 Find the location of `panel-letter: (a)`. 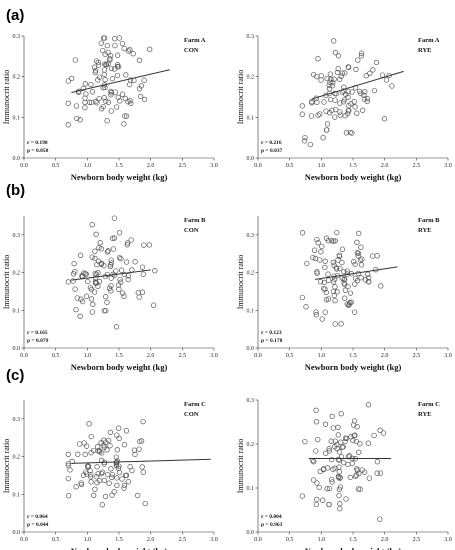

panel-letter: (a) is located at coordinates (15, 15).